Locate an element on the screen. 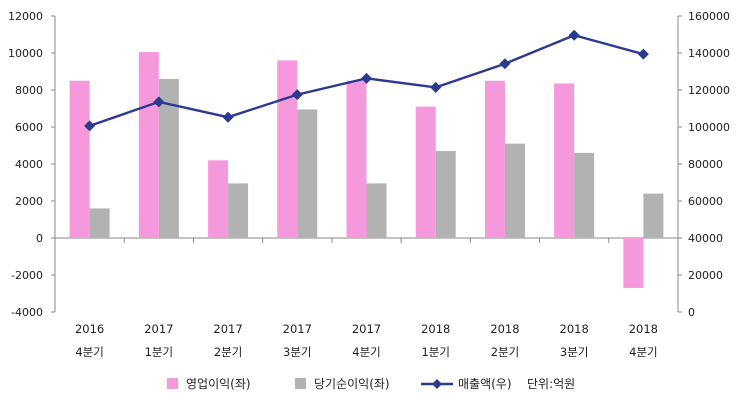  left-tick-label: -4000 is located at coordinates (27, 312).